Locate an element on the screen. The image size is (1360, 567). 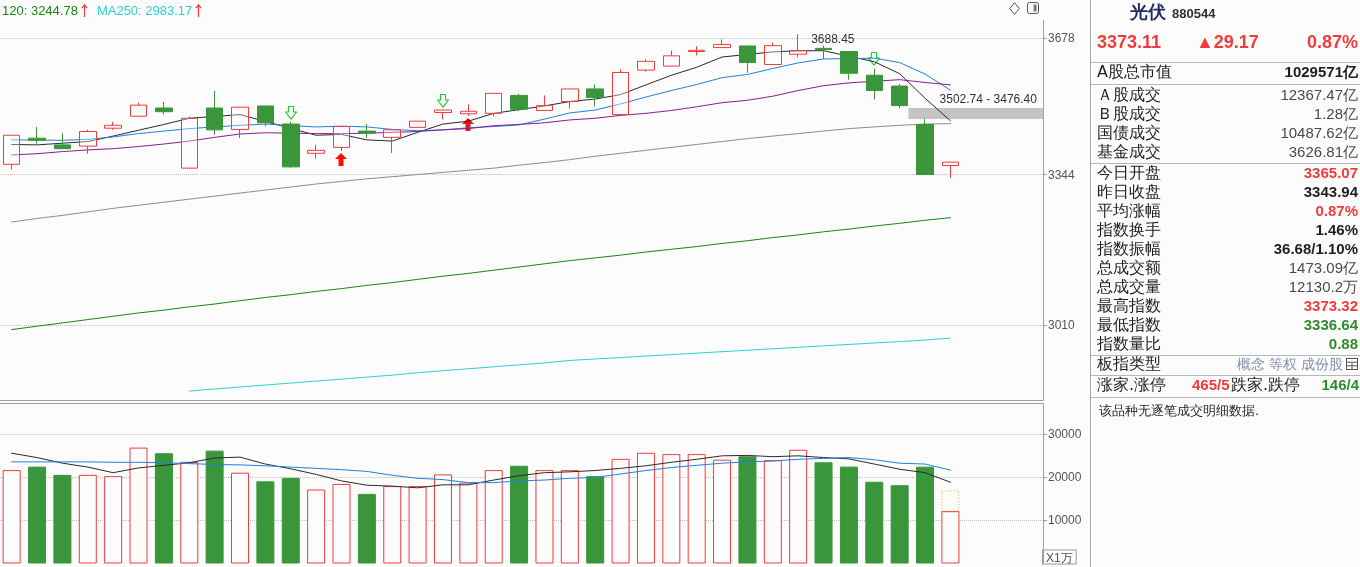
text: 3336.64 is located at coordinates (1330, 325).